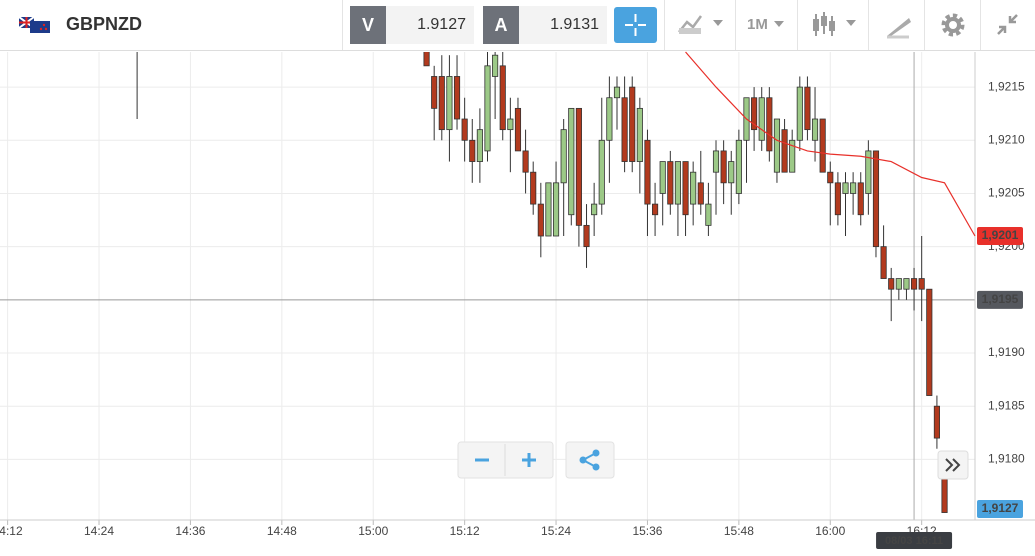  I want to click on zoom-in, so click(529, 460).